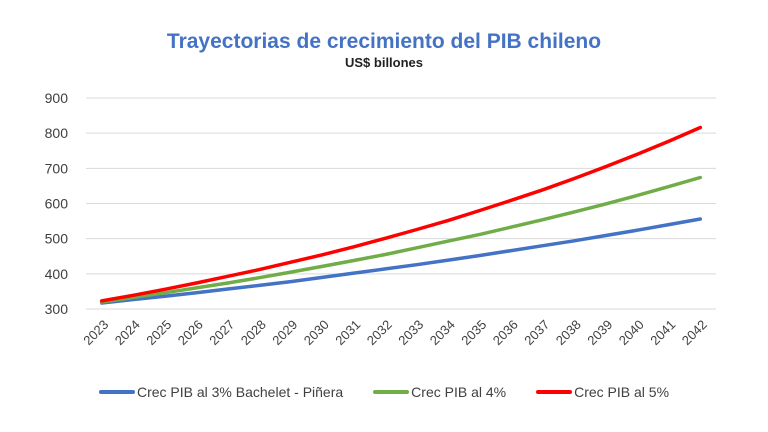 The width and height of the screenshot is (768, 432). What do you see at coordinates (459, 392) in the screenshot?
I see `legend-label: Crec PIB al 4%` at bounding box center [459, 392].